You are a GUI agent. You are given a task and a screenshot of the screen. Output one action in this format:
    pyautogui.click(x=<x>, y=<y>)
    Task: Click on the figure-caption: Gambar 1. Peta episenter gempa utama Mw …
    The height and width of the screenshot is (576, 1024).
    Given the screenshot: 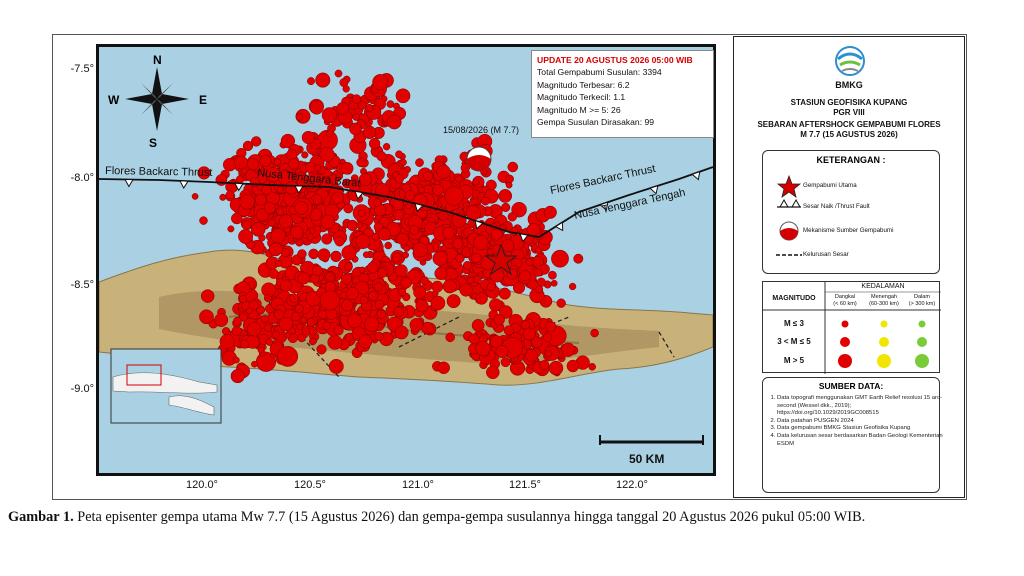 What is the action you would take?
    pyautogui.click(x=512, y=517)
    